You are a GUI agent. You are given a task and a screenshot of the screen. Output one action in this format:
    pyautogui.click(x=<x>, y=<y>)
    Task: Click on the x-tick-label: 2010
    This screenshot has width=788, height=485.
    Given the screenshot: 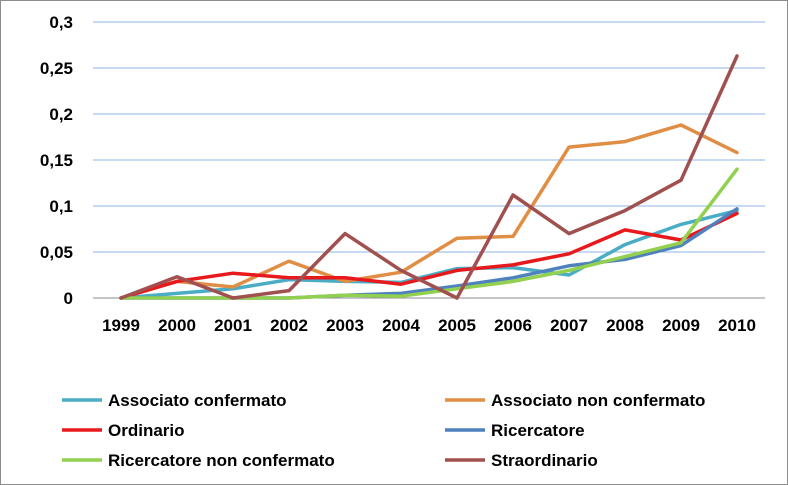 What is the action you would take?
    pyautogui.click(x=737, y=325)
    